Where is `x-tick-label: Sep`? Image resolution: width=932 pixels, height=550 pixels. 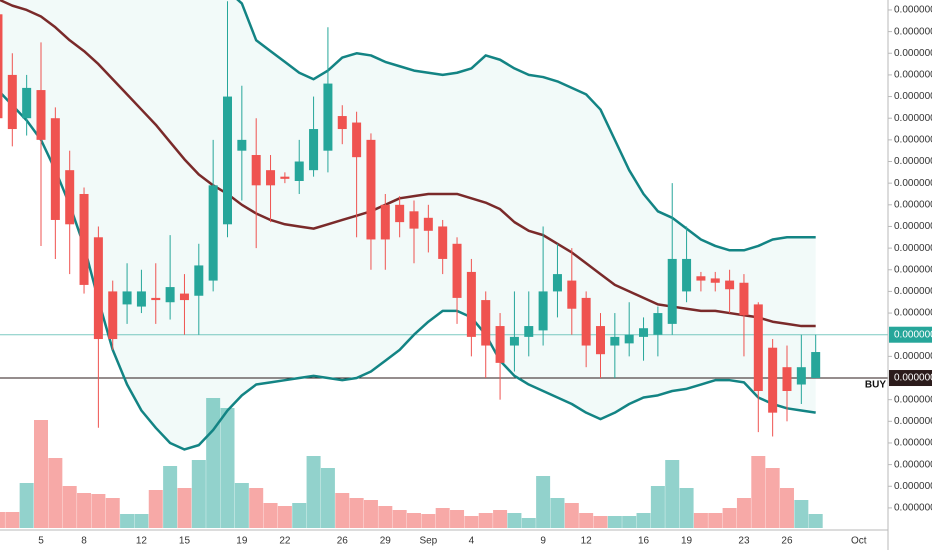 x-tick-label: Sep is located at coordinates (428, 541).